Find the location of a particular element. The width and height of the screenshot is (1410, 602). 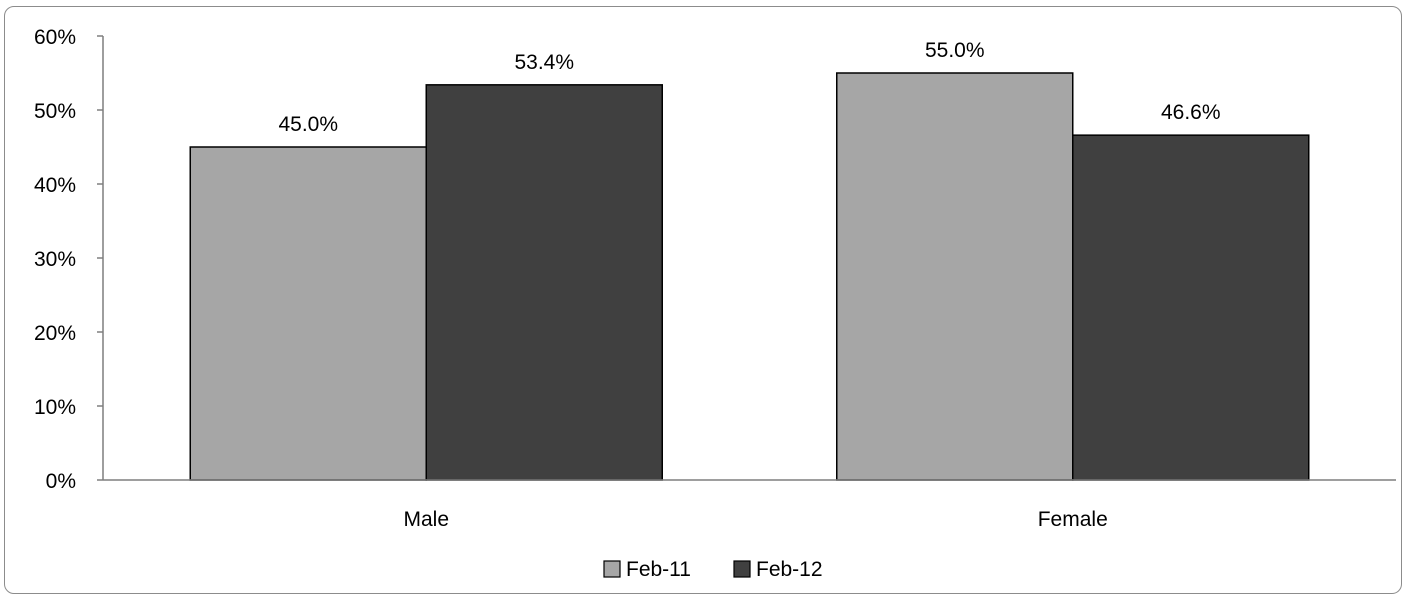

data-label: 53.4% is located at coordinates (544, 62).